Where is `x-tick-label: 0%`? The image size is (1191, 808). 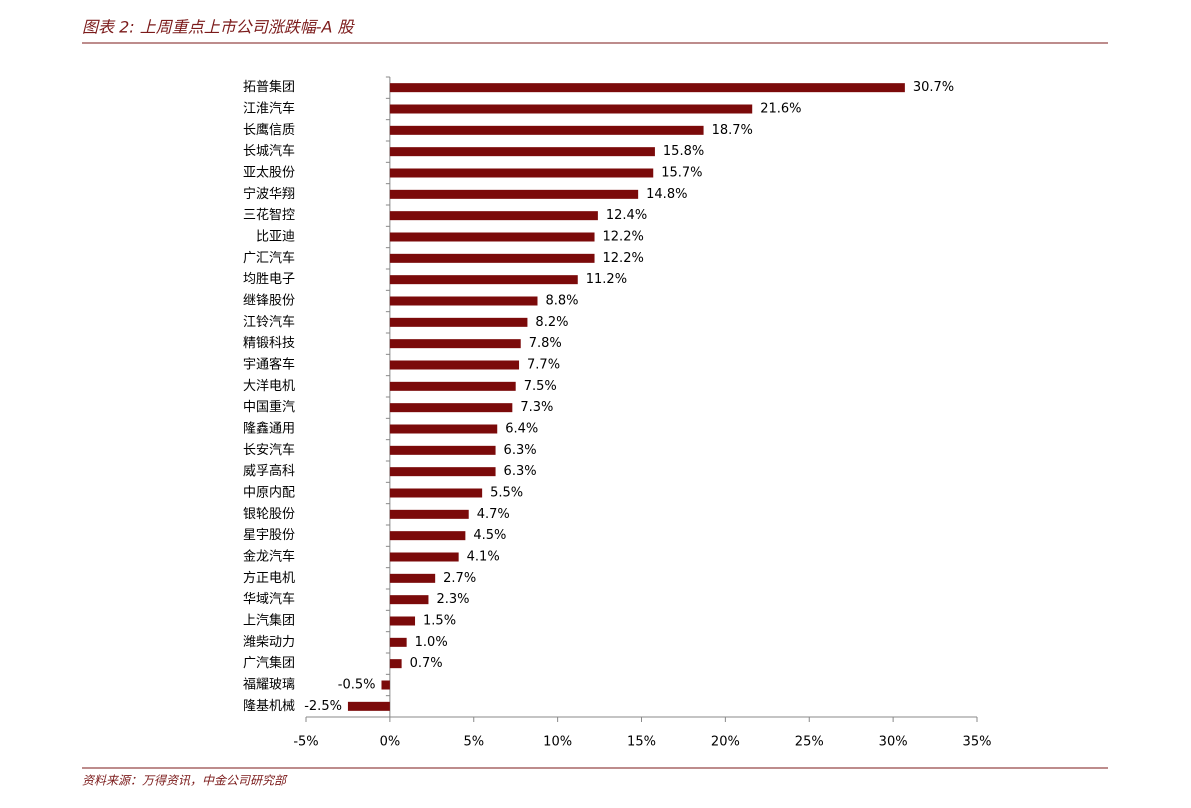
x-tick-label: 0% is located at coordinates (390, 742).